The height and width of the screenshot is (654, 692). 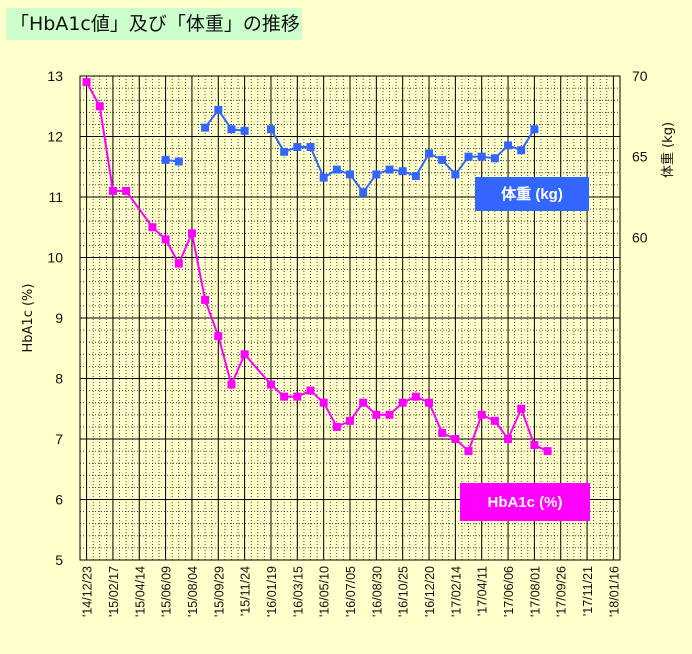 What do you see at coordinates (562, 591) in the screenshot?
I see `x-axis-tick-label: '17/09/26` at bounding box center [562, 591].